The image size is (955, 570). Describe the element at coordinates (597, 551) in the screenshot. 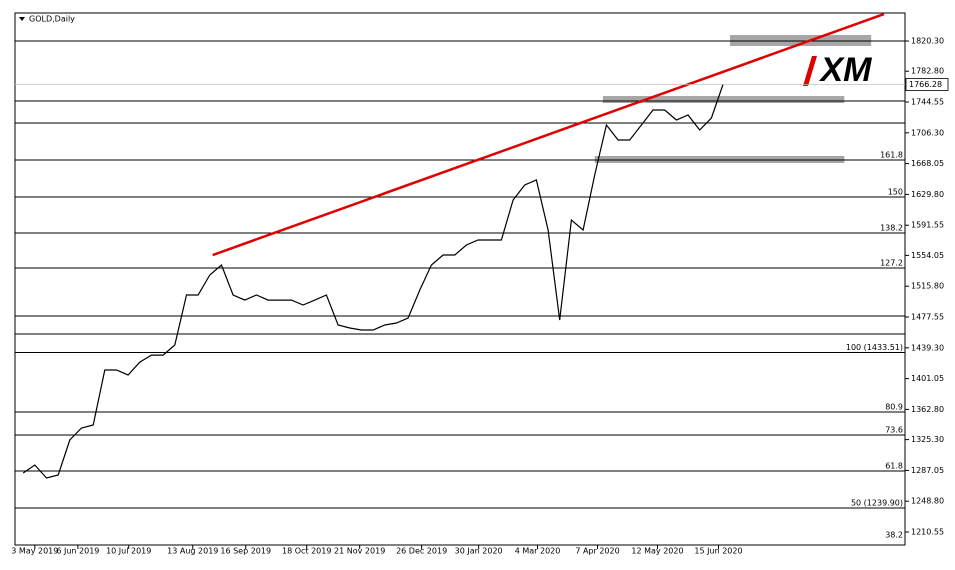

I see `x-tick-label: 7 Apr 2020` at that location.